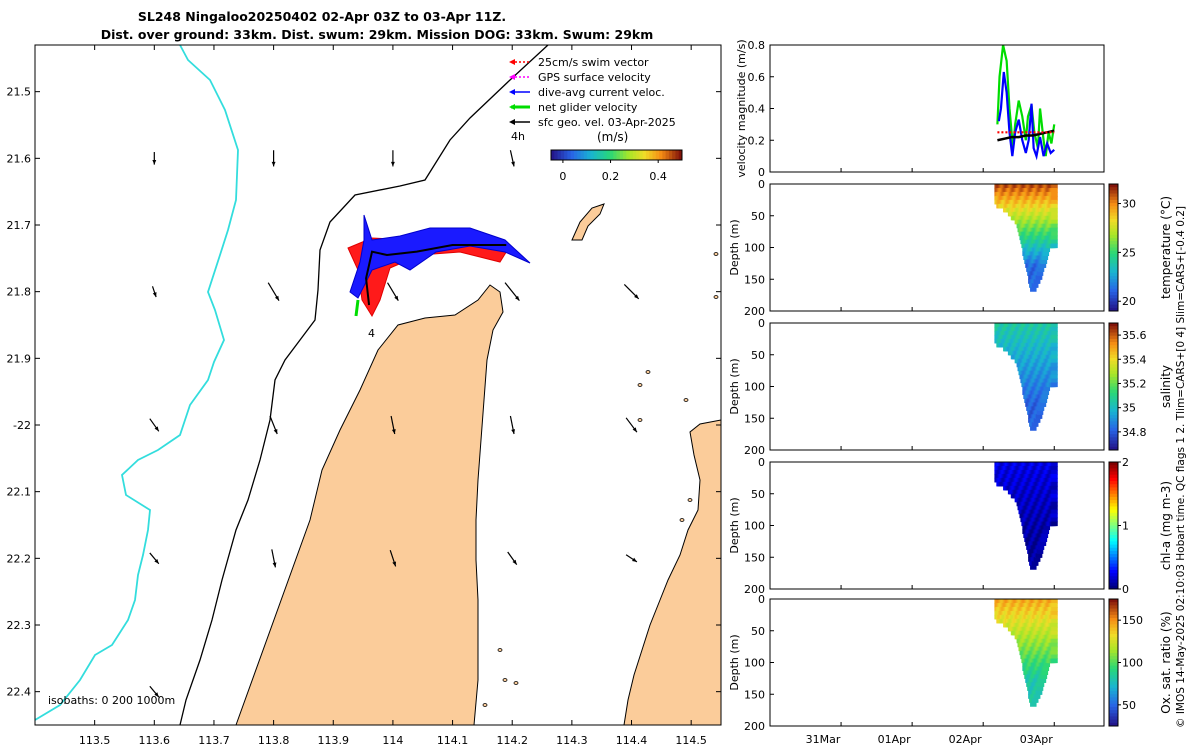  What do you see at coordinates (757, 109) in the screenshot?
I see `panel-y-tick-label: 0.4` at bounding box center [757, 109].